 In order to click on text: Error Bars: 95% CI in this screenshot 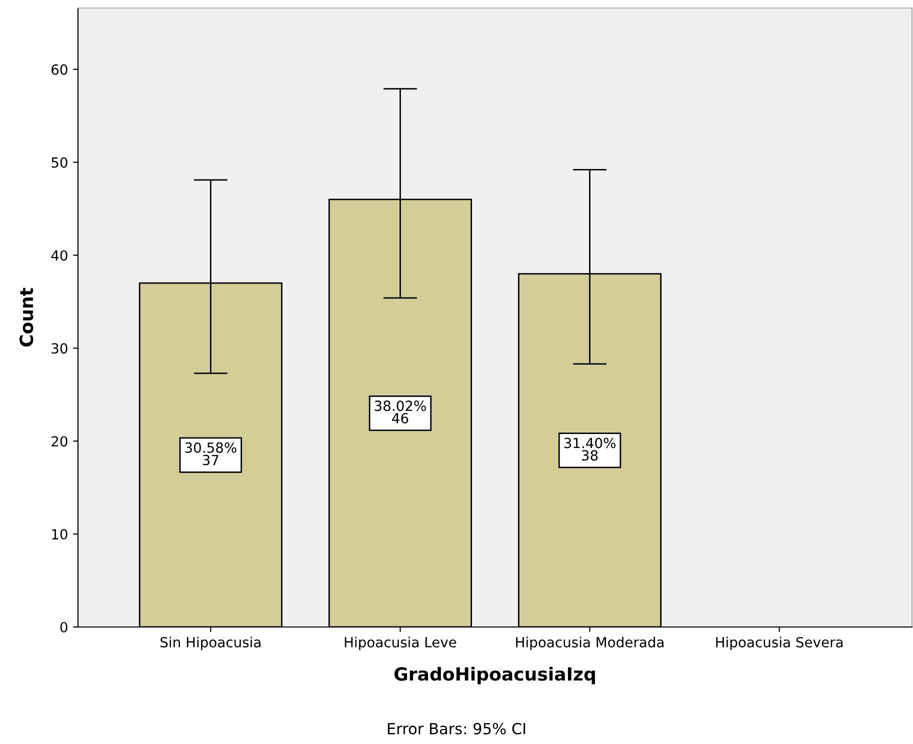, I will do `click(457, 728)`.